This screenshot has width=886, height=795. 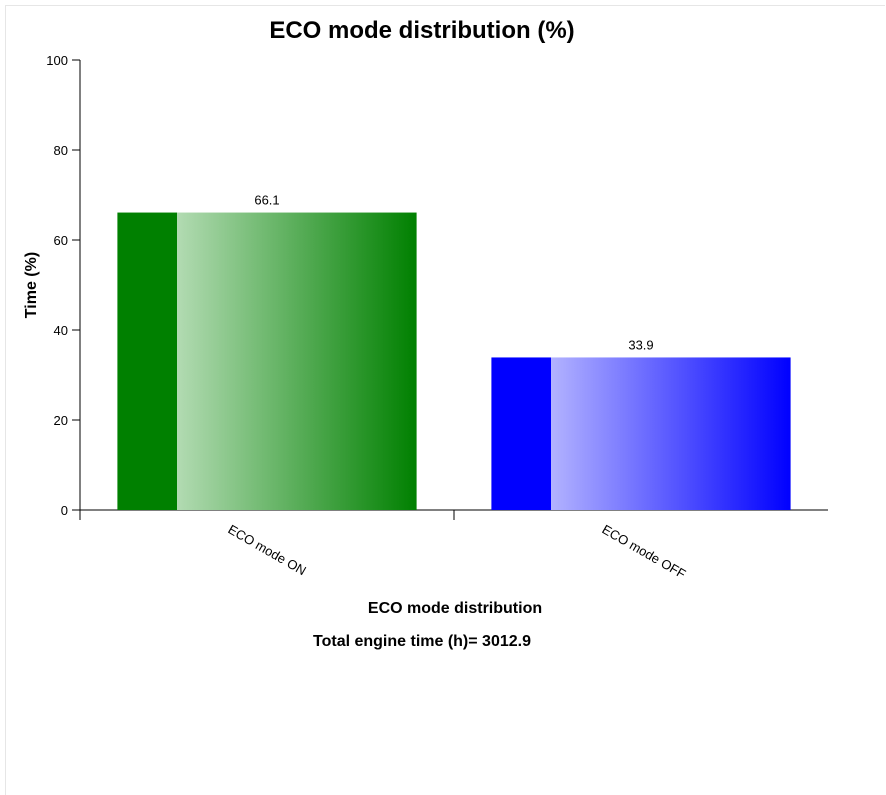 What do you see at coordinates (455, 608) in the screenshot?
I see `x-axis-label: ECO mode distribution` at bounding box center [455, 608].